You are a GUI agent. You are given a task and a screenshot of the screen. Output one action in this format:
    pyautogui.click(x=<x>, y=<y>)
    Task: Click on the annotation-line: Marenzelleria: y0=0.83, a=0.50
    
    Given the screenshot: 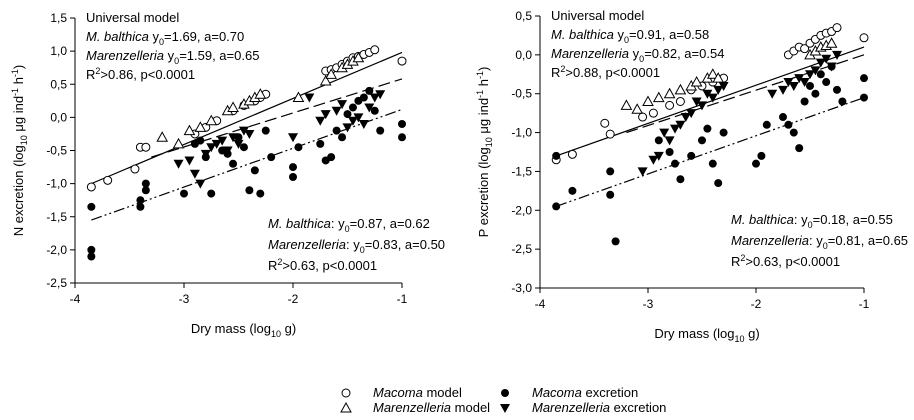 What is the action you would take?
    pyautogui.click(x=356, y=246)
    